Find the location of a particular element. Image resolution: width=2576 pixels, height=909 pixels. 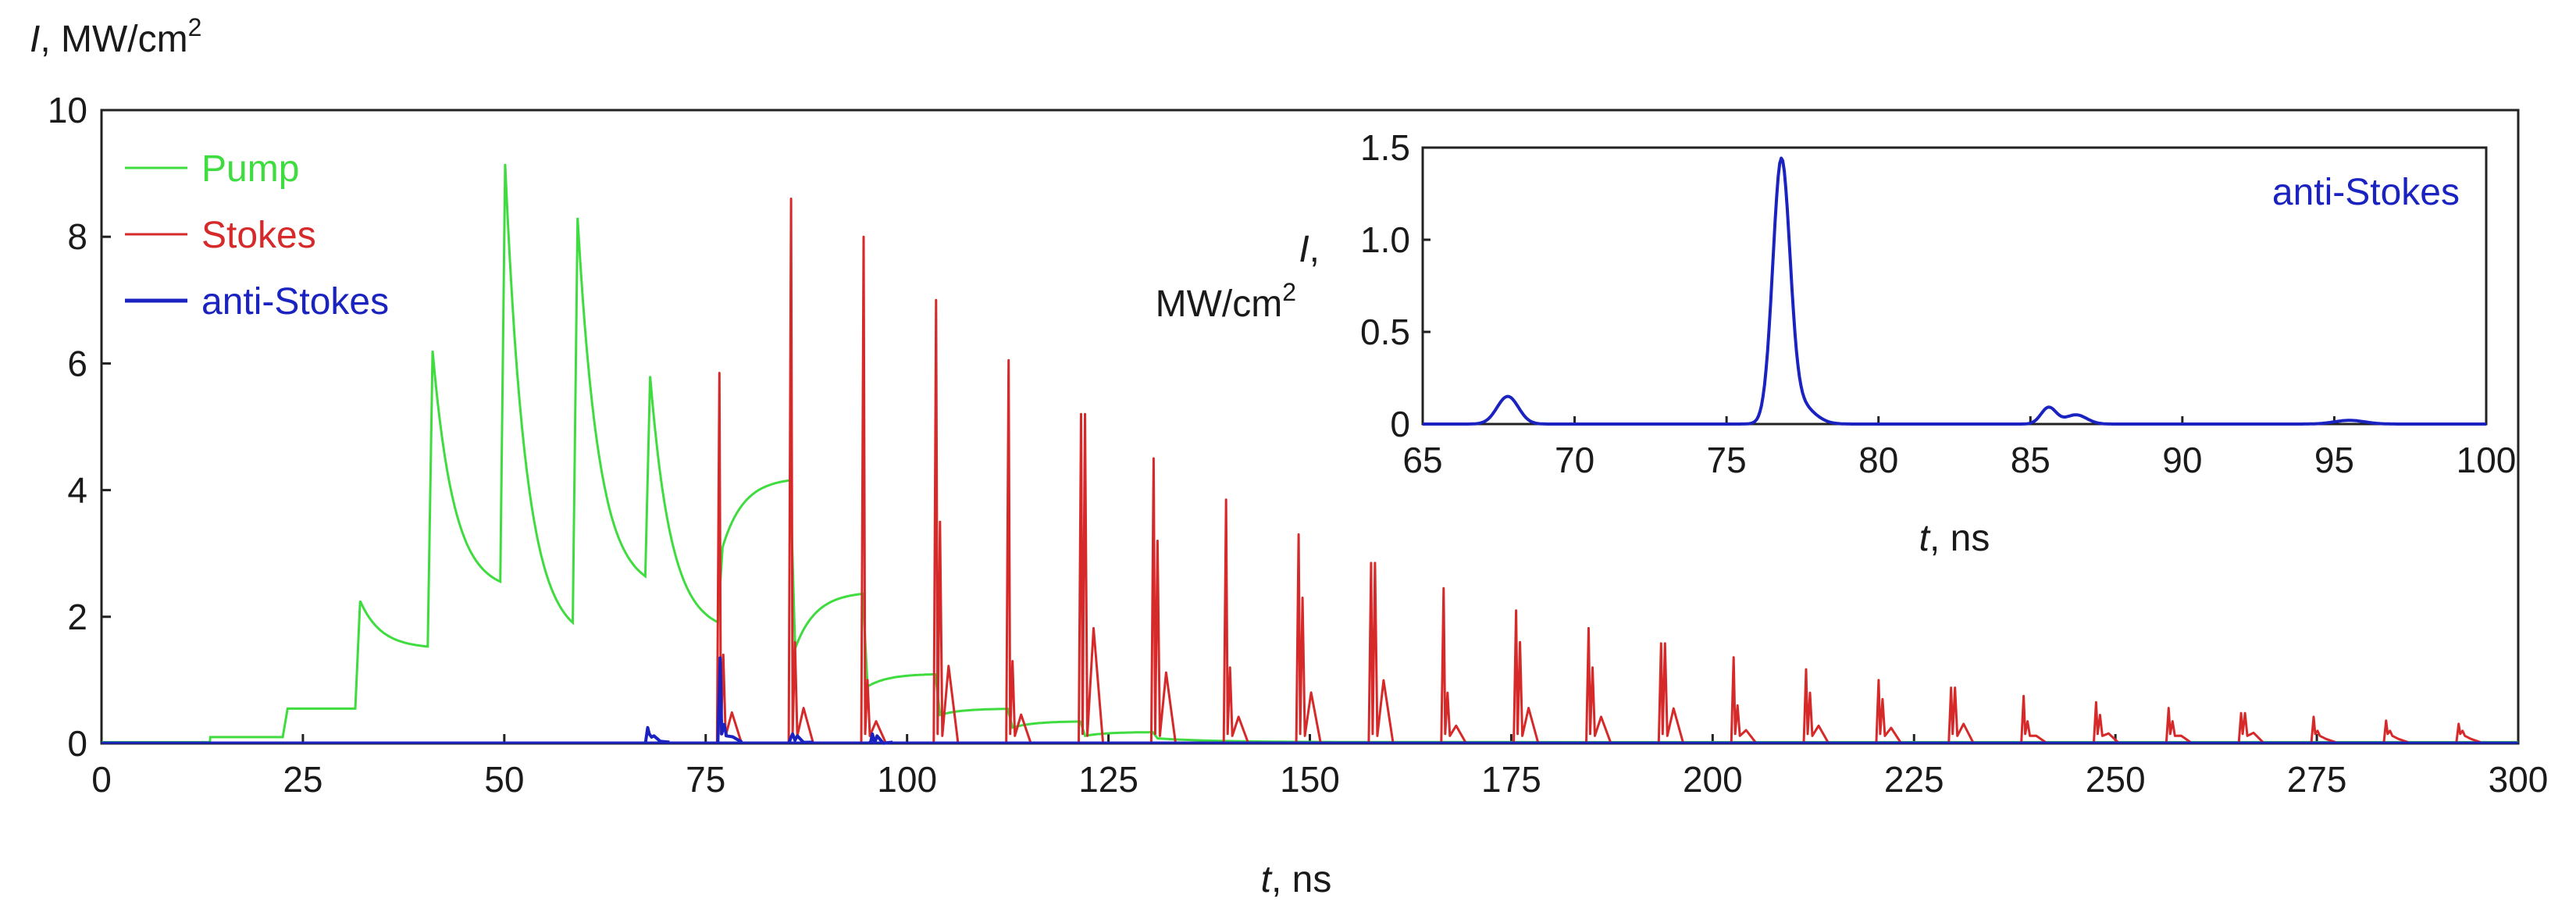

main-x-tick-label: 75 is located at coordinates (705, 779).